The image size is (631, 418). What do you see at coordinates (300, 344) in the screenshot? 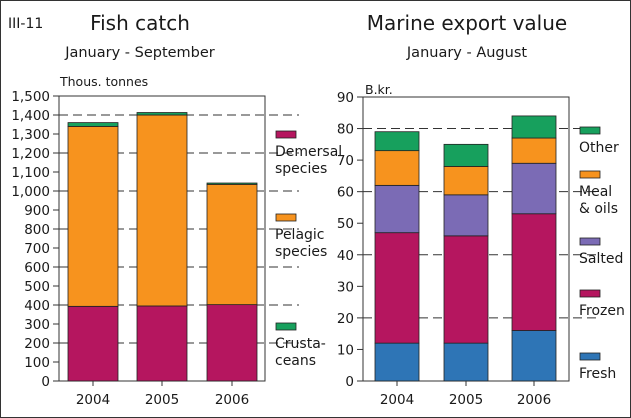
I see `fish-legend-label-line: Crusta-` at bounding box center [300, 344].